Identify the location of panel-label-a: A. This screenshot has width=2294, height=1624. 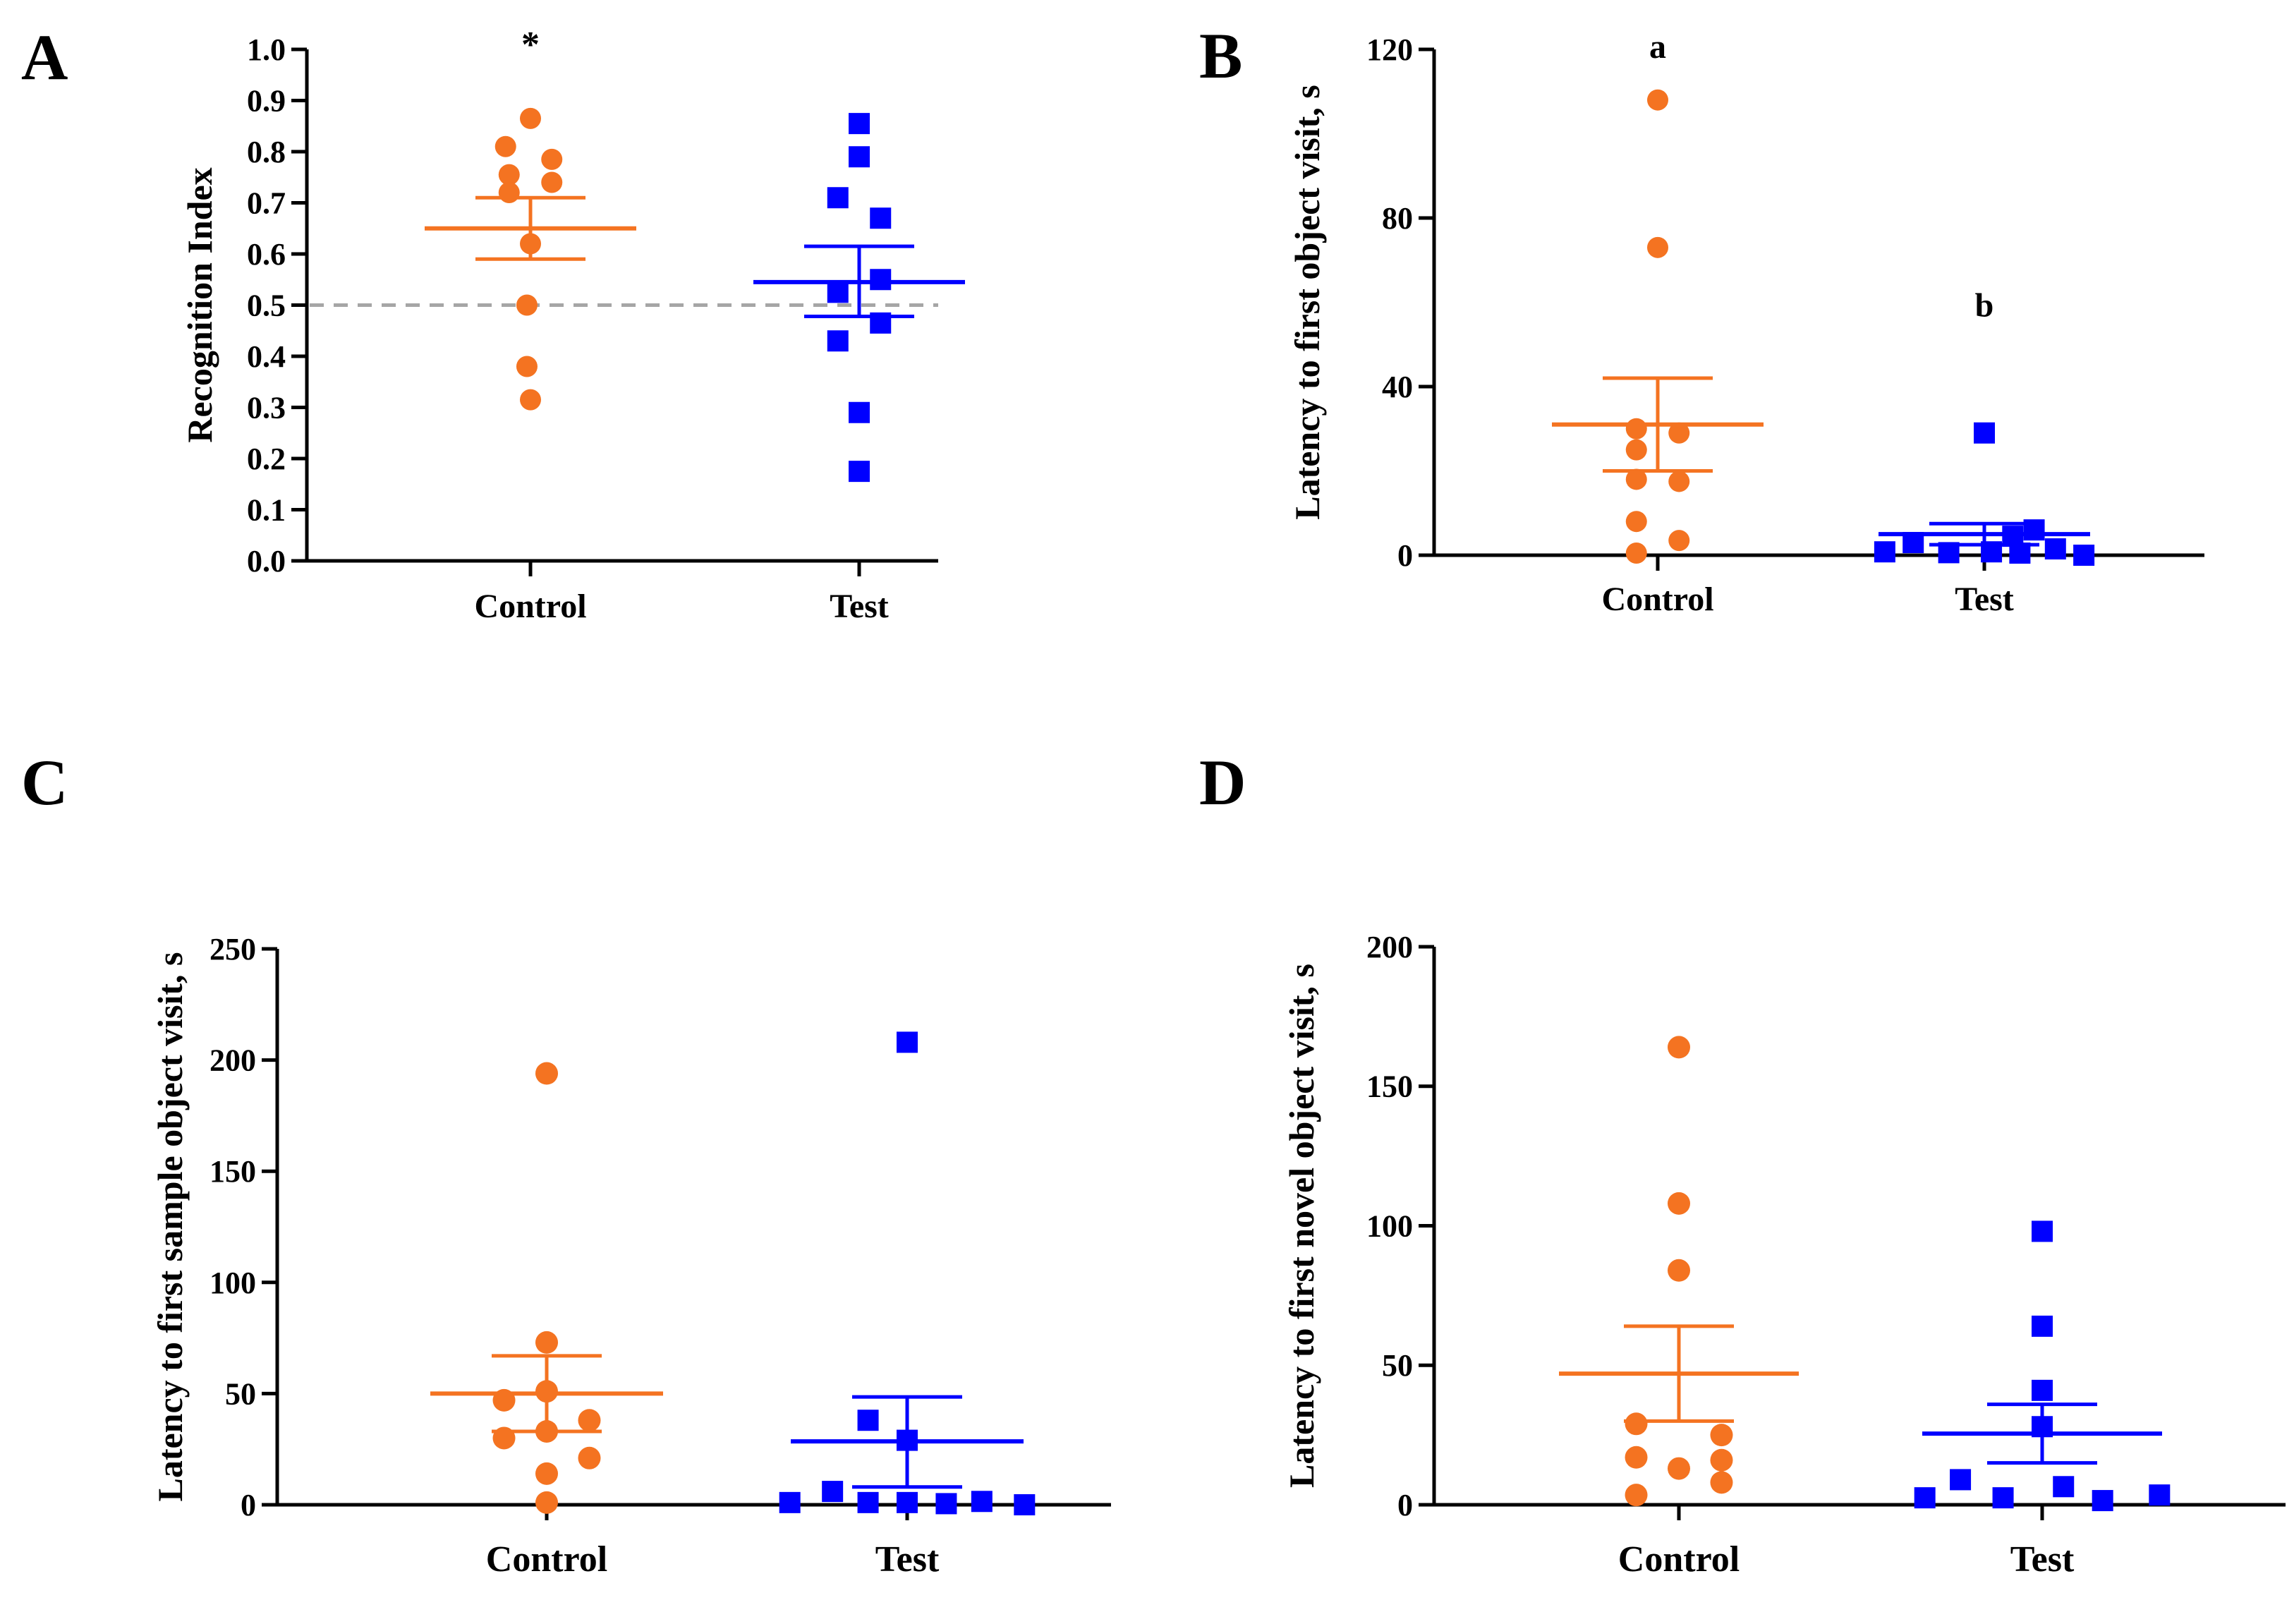
(44, 57).